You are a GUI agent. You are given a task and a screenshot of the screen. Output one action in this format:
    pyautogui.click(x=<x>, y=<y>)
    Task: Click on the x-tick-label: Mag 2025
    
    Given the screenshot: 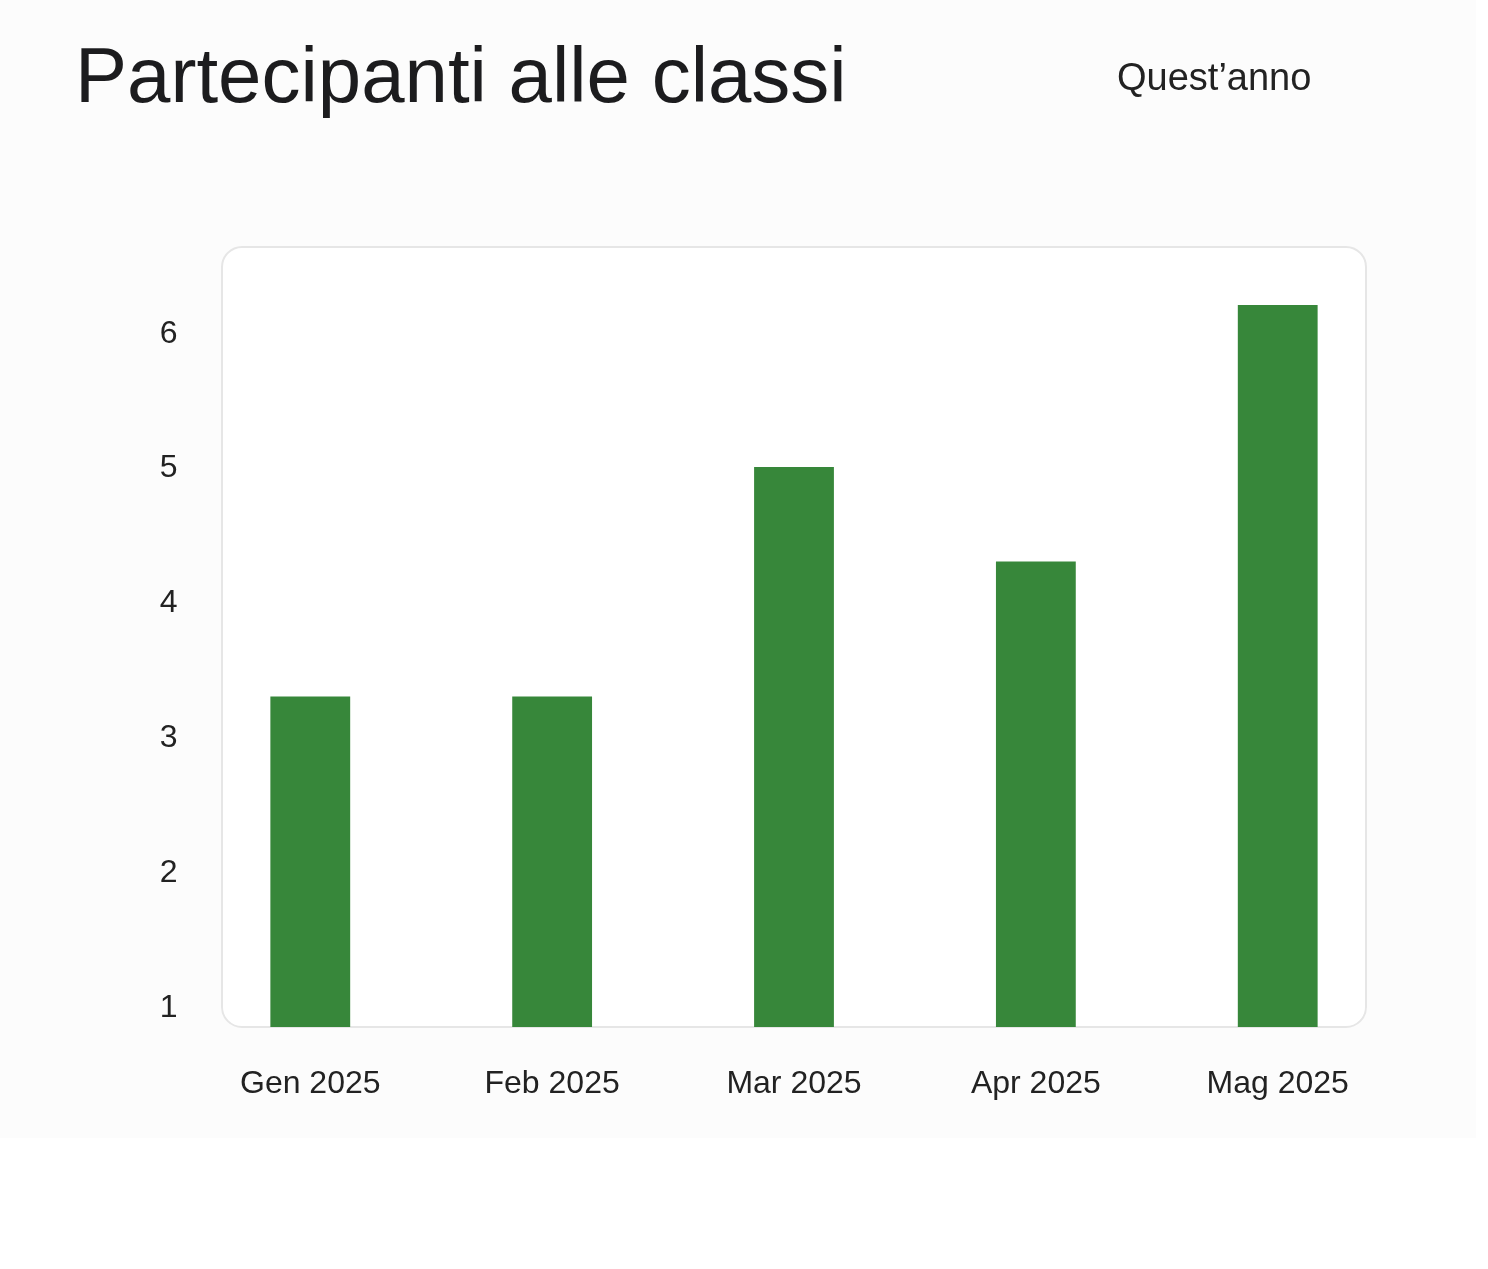 What is the action you would take?
    pyautogui.click(x=1277, y=1081)
    